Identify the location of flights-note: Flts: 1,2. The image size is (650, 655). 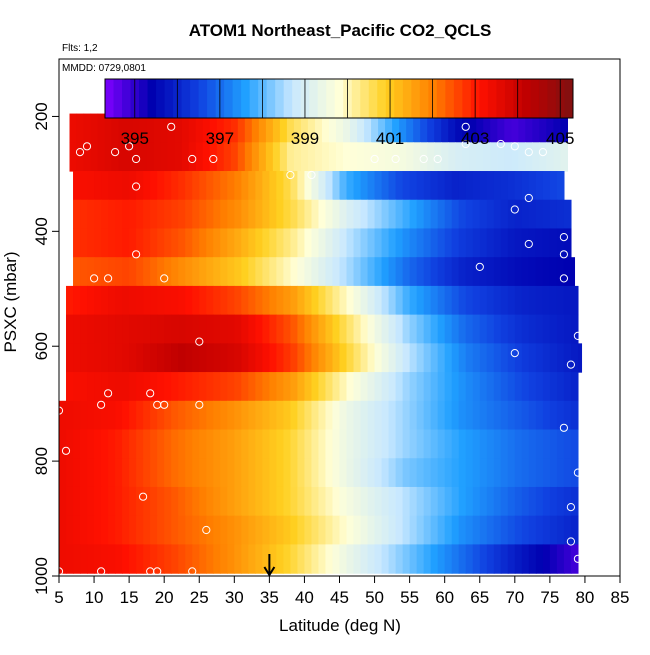
(80, 48).